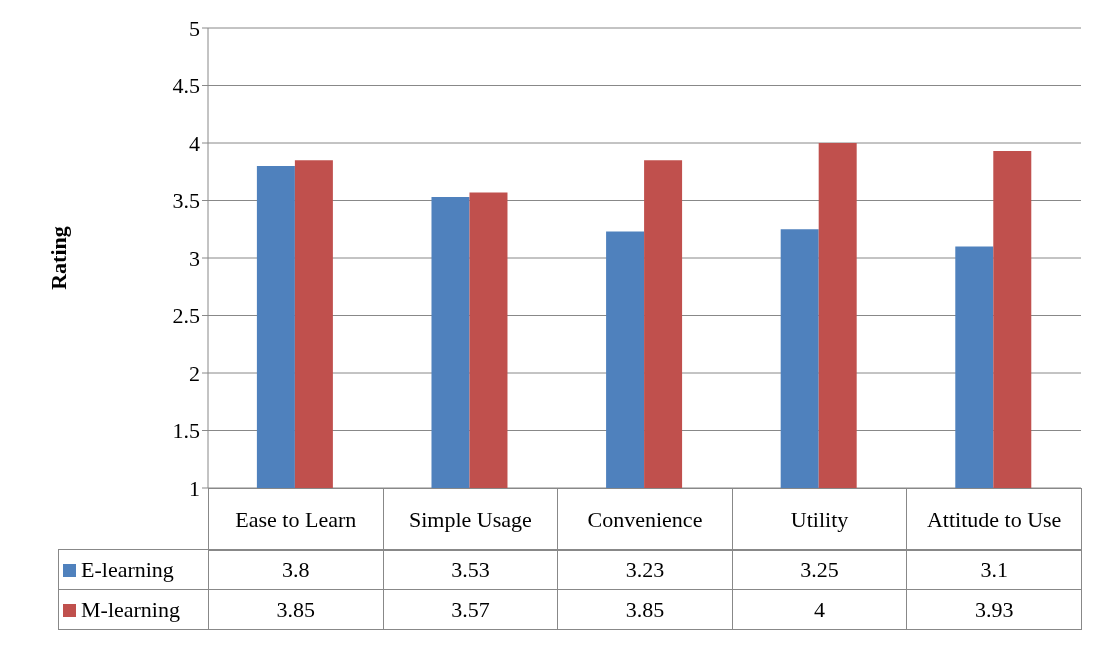 Image resolution: width=1111 pixels, height=651 pixels. I want to click on x-tick-label: Attitude to Use, so click(994, 519).